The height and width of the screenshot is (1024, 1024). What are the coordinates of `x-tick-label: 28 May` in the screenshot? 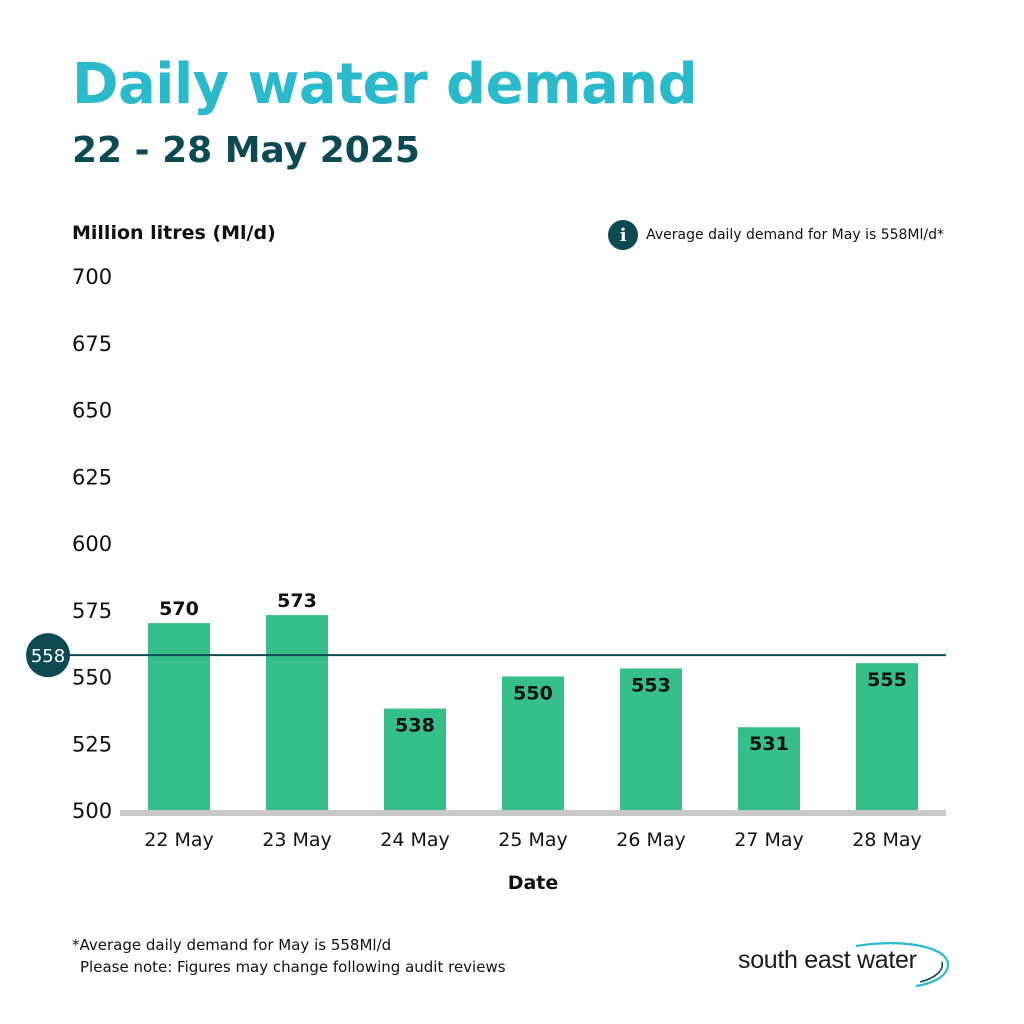 It's located at (887, 840).